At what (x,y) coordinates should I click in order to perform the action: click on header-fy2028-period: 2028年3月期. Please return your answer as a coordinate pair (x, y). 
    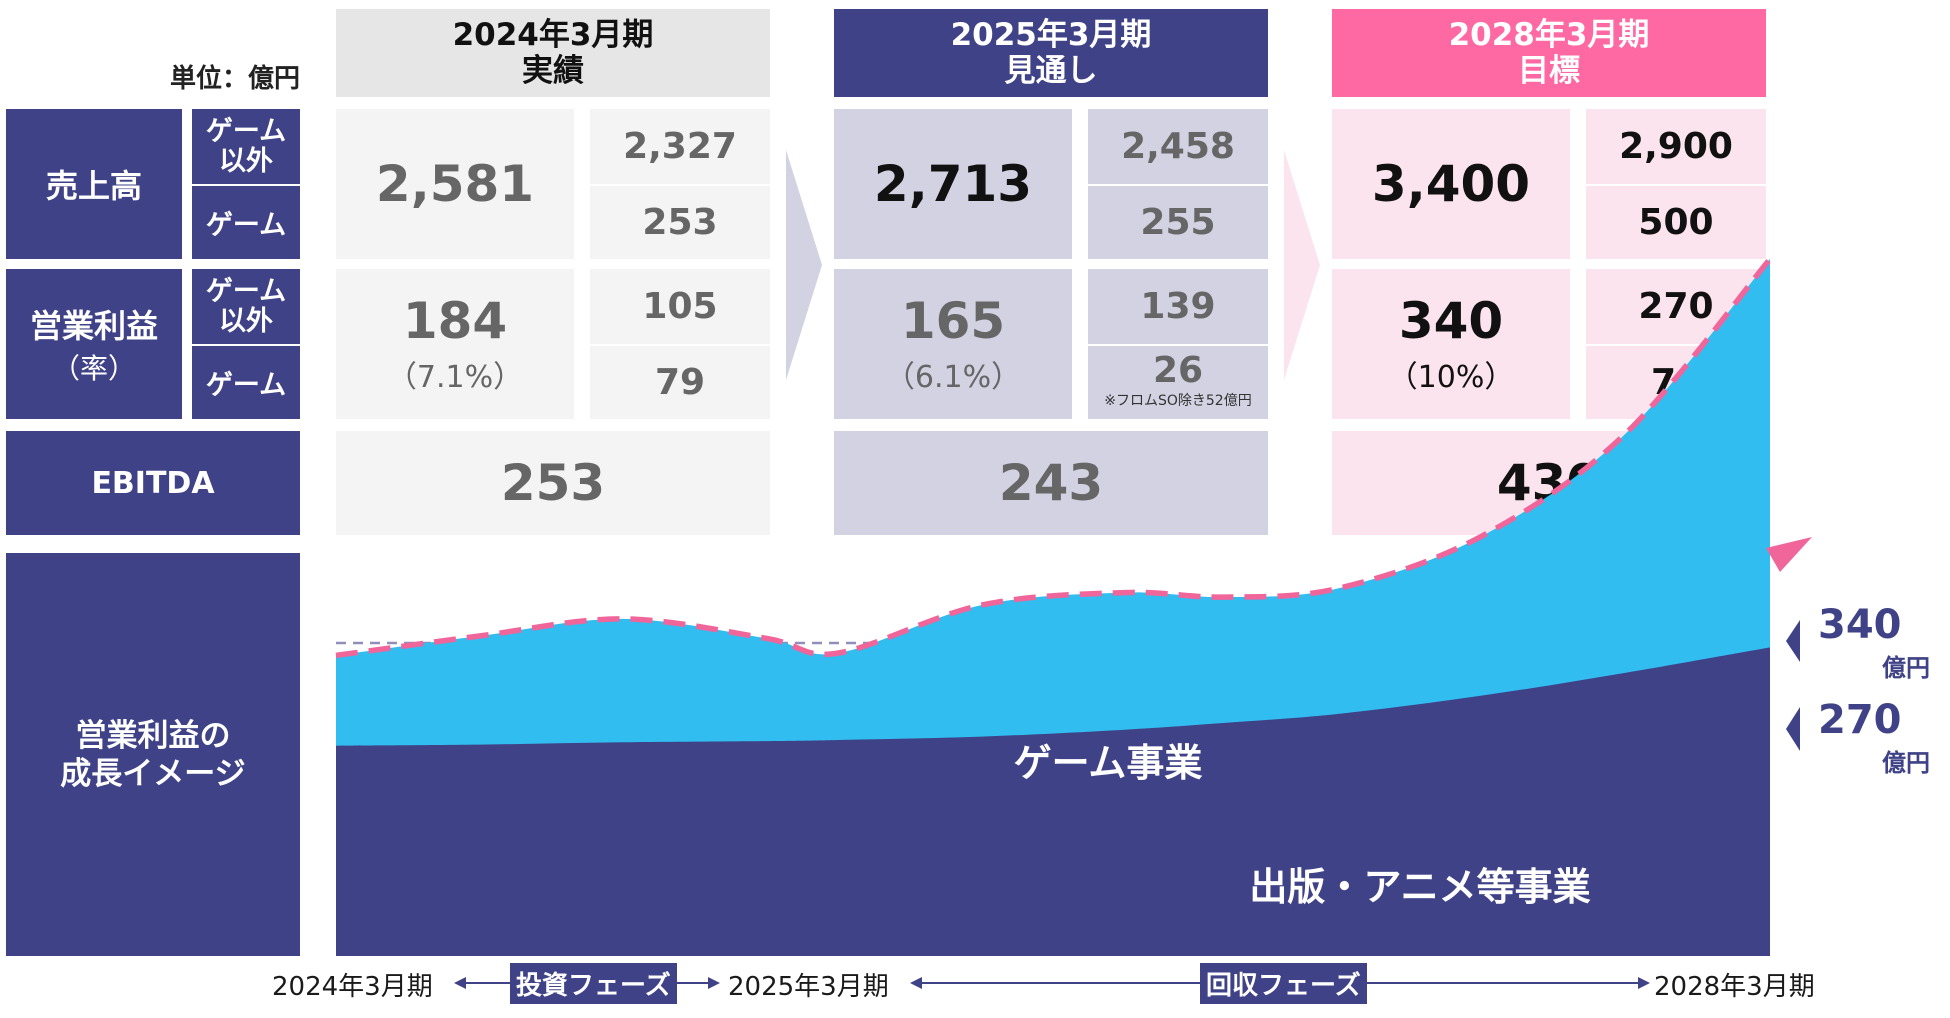
    Looking at the image, I should click on (1549, 35).